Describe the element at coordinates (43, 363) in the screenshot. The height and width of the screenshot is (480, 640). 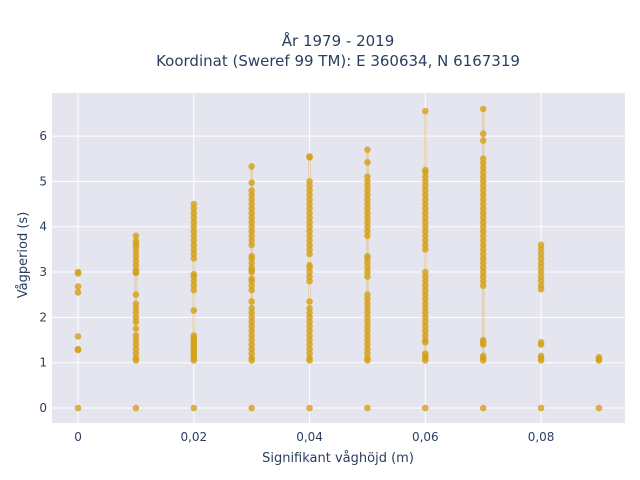
I see `y-tick-label-1: 1` at that location.